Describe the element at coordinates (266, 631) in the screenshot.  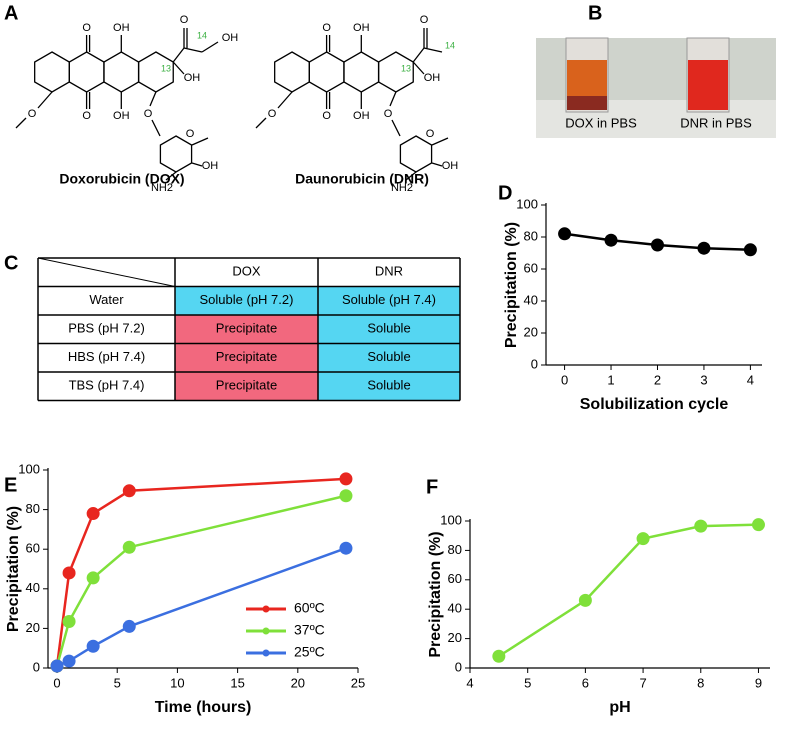
I see `legend-marker` at that location.